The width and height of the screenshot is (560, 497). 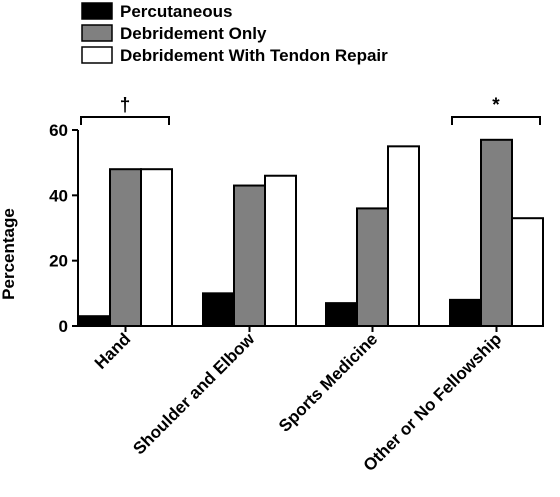 I want to click on x-tick-label: Shoulder and Elbow, so click(x=194, y=394).